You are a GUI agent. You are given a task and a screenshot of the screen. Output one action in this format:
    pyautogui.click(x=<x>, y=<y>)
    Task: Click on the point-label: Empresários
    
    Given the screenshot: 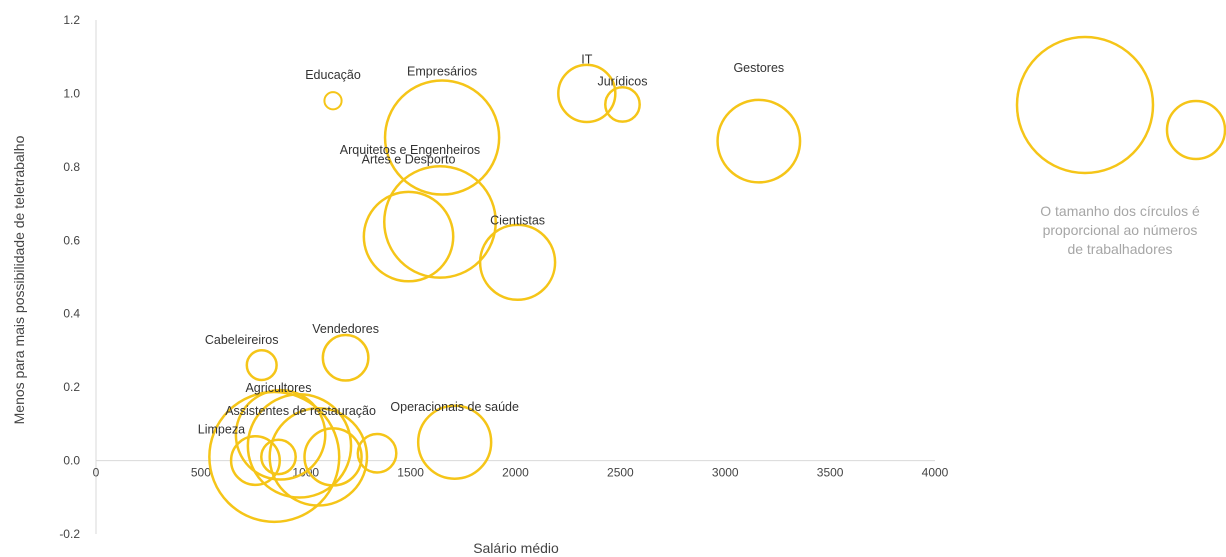 What is the action you would take?
    pyautogui.click(x=442, y=71)
    